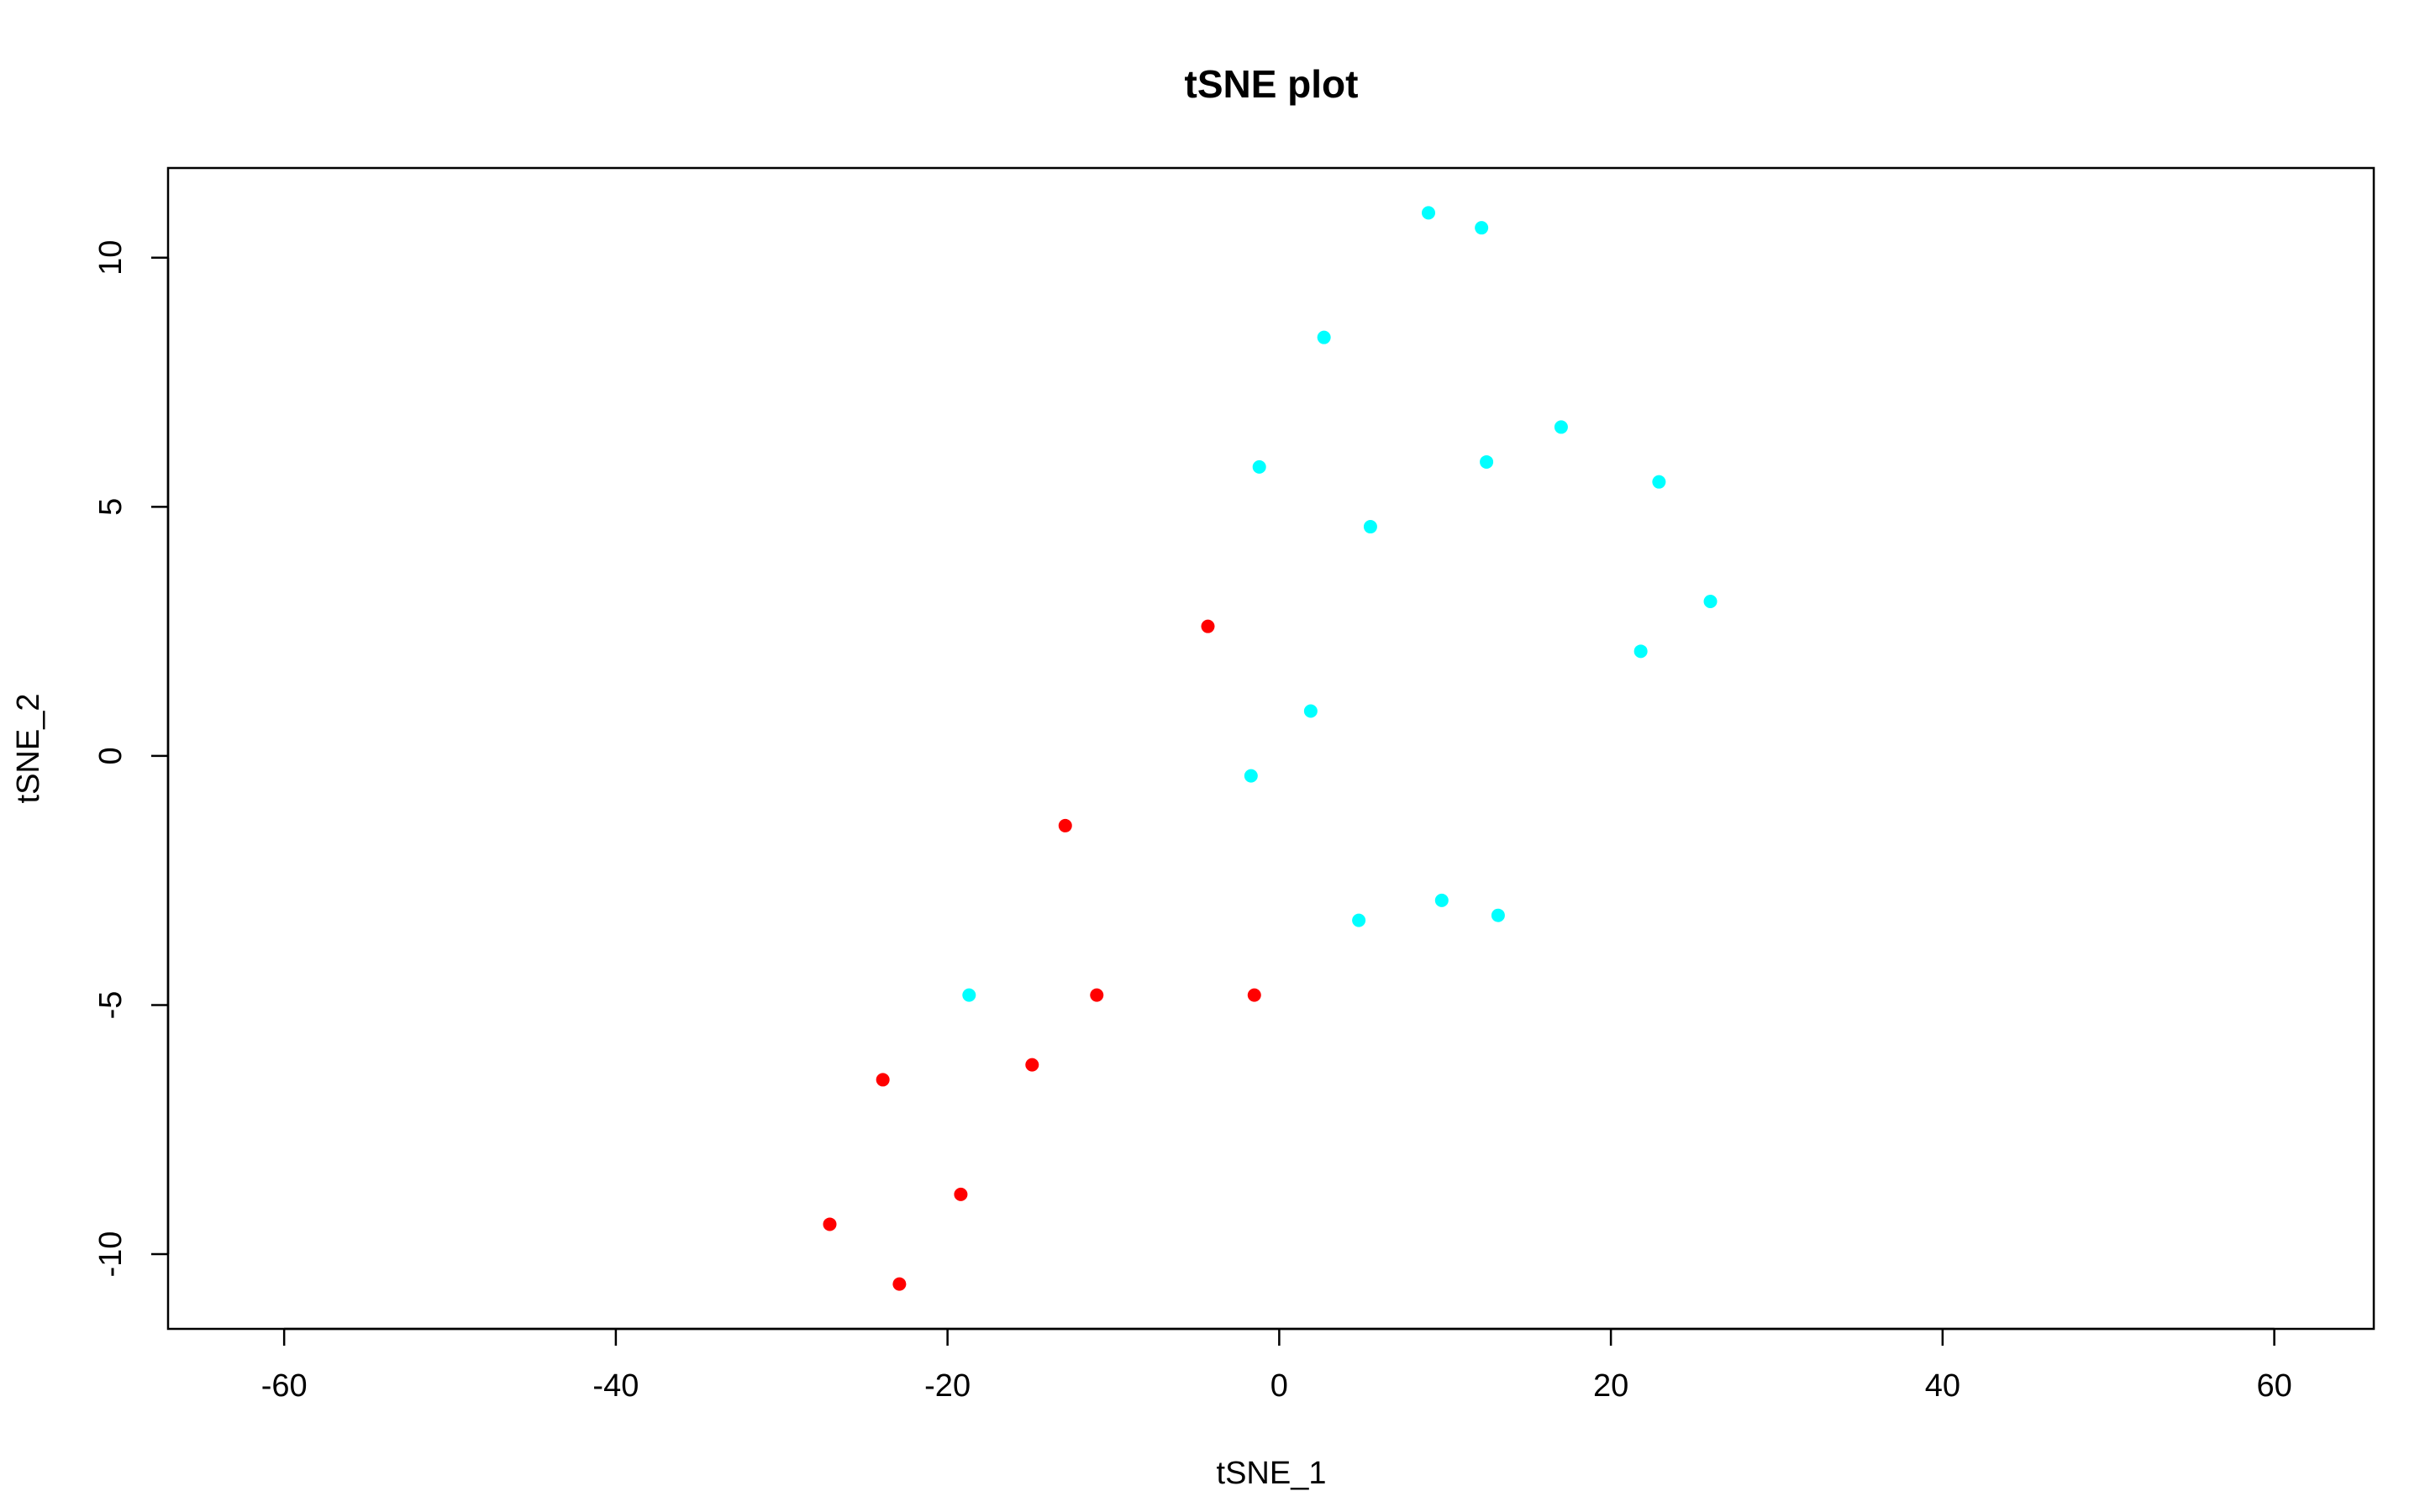 Image resolution: width=2420 pixels, height=1512 pixels. Describe the element at coordinates (111, 258) in the screenshot. I see `y-tick-label: 10` at that location.